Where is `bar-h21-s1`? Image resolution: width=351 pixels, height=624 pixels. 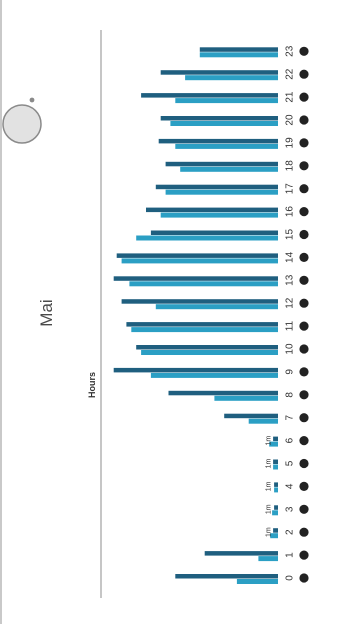 bar-h21-s1 is located at coordinates (209, 95).